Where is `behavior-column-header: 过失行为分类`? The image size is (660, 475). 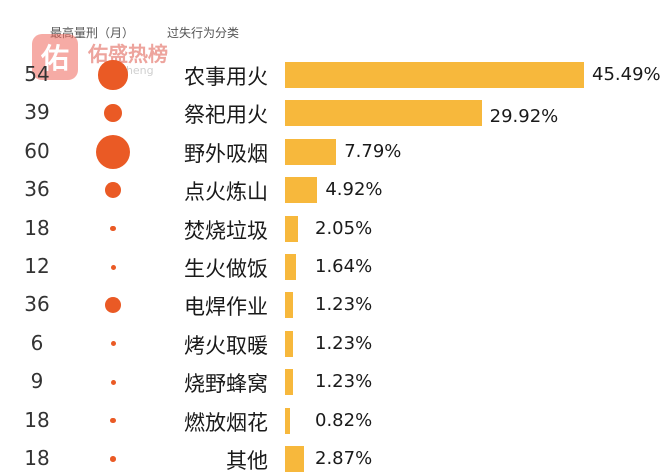 behavior-column-header: 过失行为分类 is located at coordinates (203, 33).